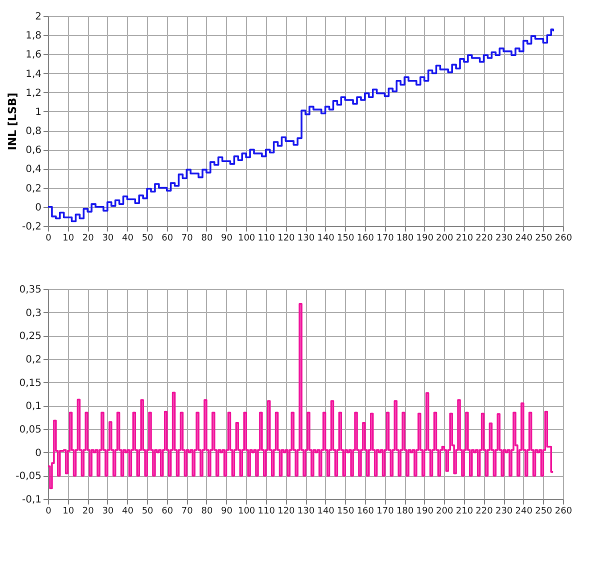 This screenshot has width=591, height=578. Describe the element at coordinates (32, 500) in the screenshot. I see `y-tick-label: -0,1` at that location.